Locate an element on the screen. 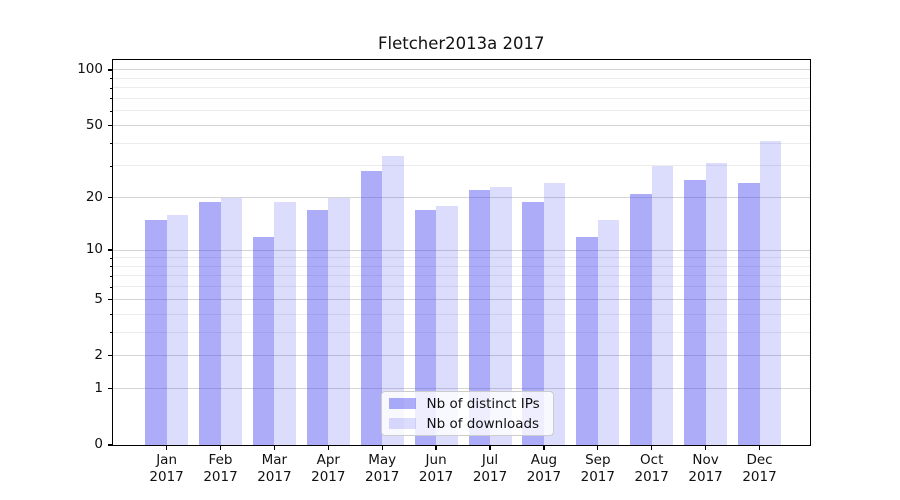 The image size is (900, 500). x-axis-tick-label: Nov 2017 is located at coordinates (705, 468).